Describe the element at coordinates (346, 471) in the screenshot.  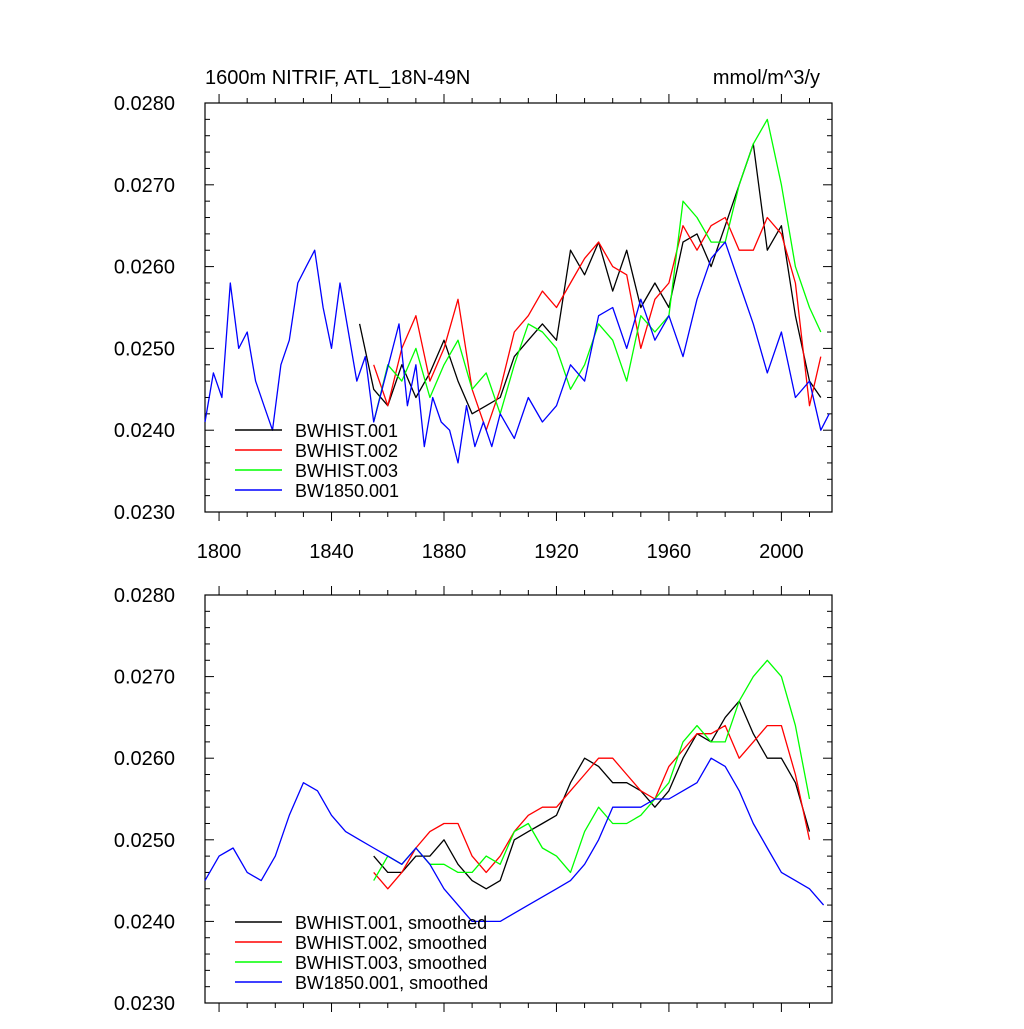
I see `legend-label: BWHIST.003` at that location.